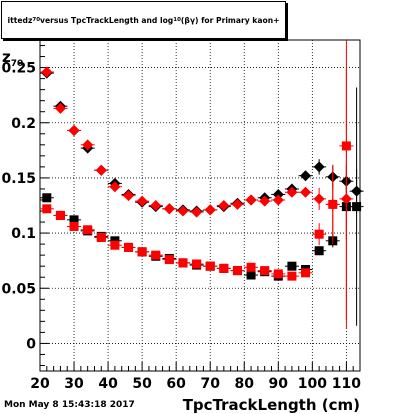  Describe the element at coordinates (31, 344) in the screenshot. I see `y-tick-label: 0` at that location.